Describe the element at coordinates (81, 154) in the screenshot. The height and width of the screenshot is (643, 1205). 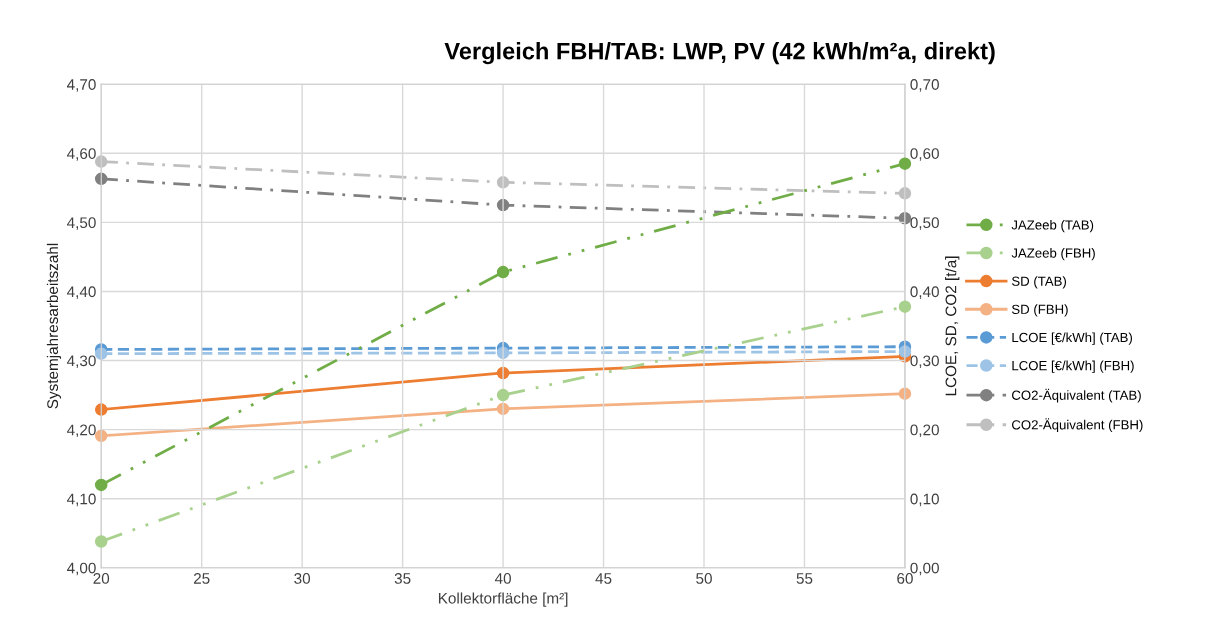
I see `y-tick-label: 4,60` at that location.